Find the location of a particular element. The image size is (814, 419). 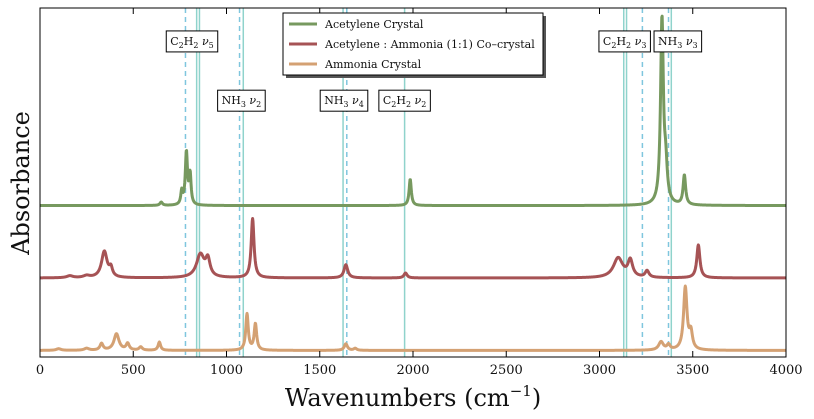

annotation-6: NH3 ν3 is located at coordinates (678, 41).